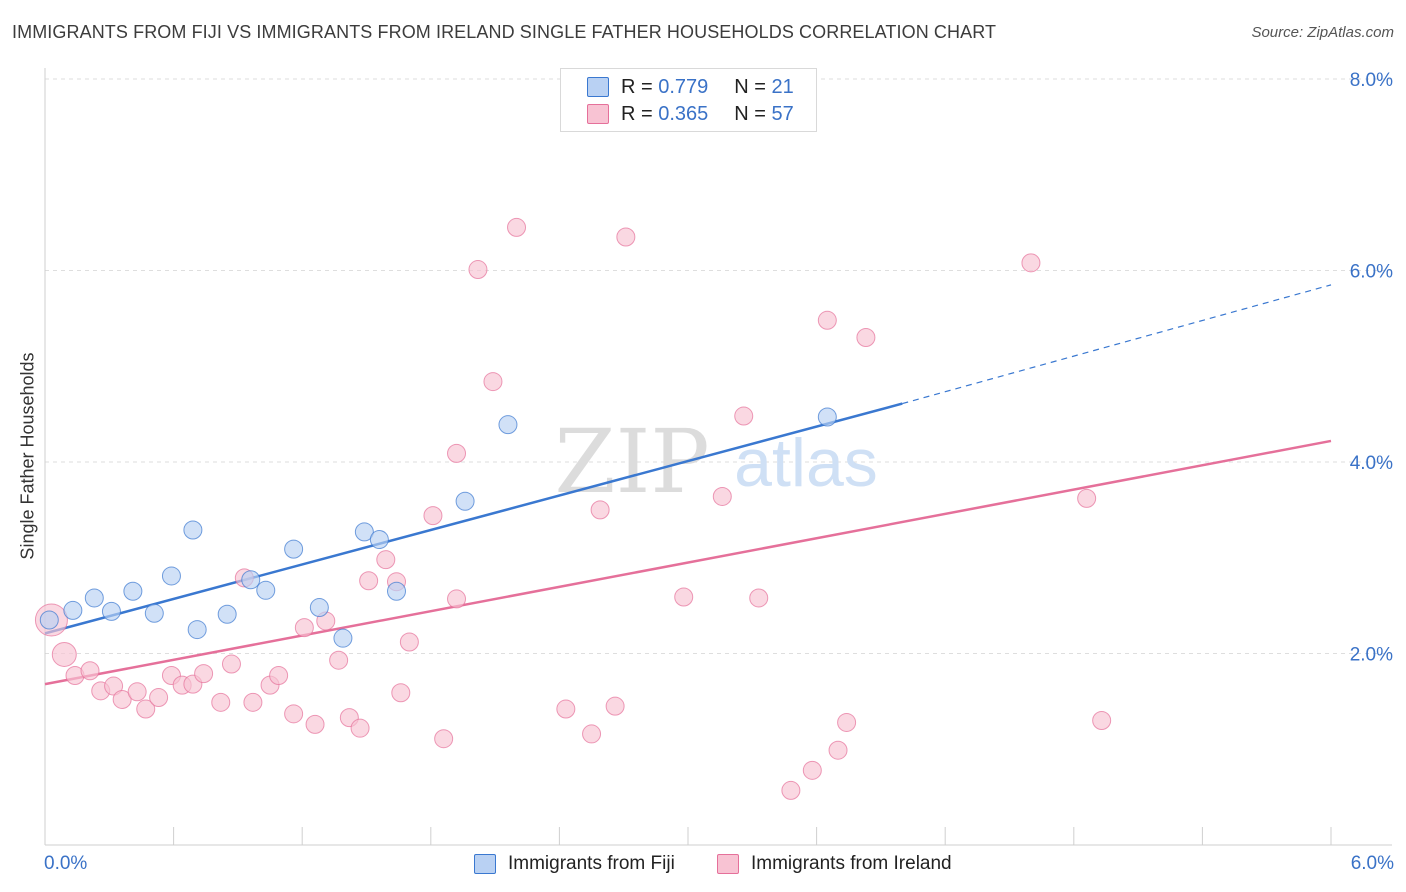  I want to click on fiji-n-label: N =, so click(750, 86).